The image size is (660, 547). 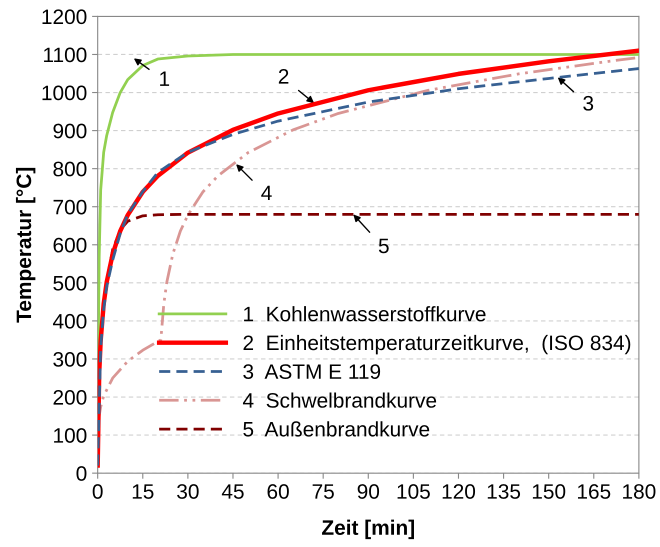 I want to click on x-tick-label: 75, so click(x=323, y=491).